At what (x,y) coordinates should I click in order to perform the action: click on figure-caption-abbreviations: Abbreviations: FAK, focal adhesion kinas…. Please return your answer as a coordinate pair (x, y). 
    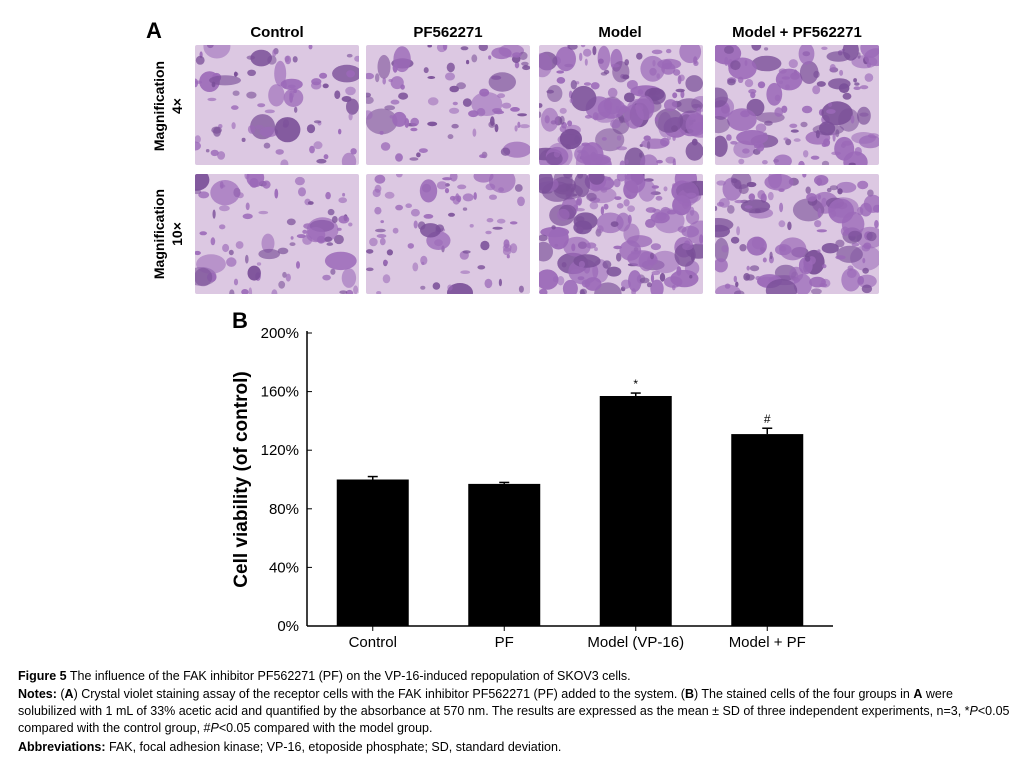
    Looking at the image, I should click on (514, 747).